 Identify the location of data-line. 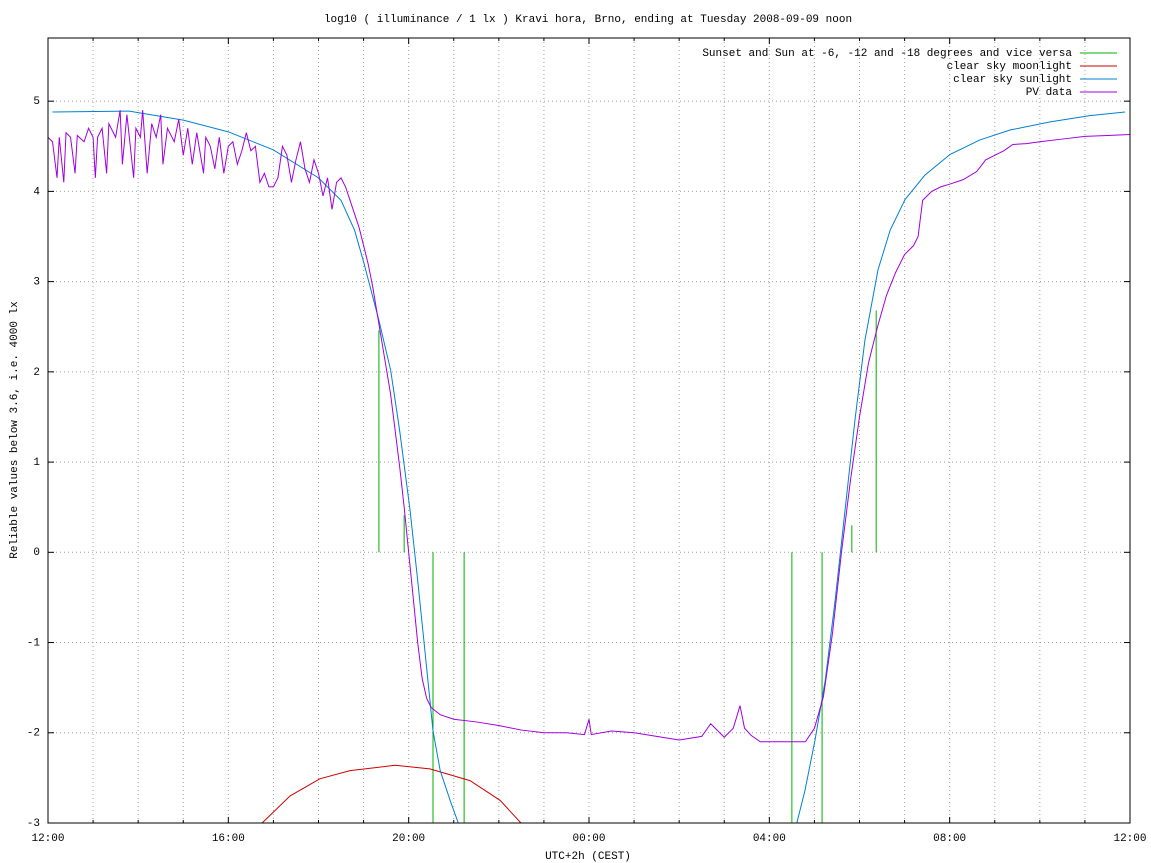
(391, 793).